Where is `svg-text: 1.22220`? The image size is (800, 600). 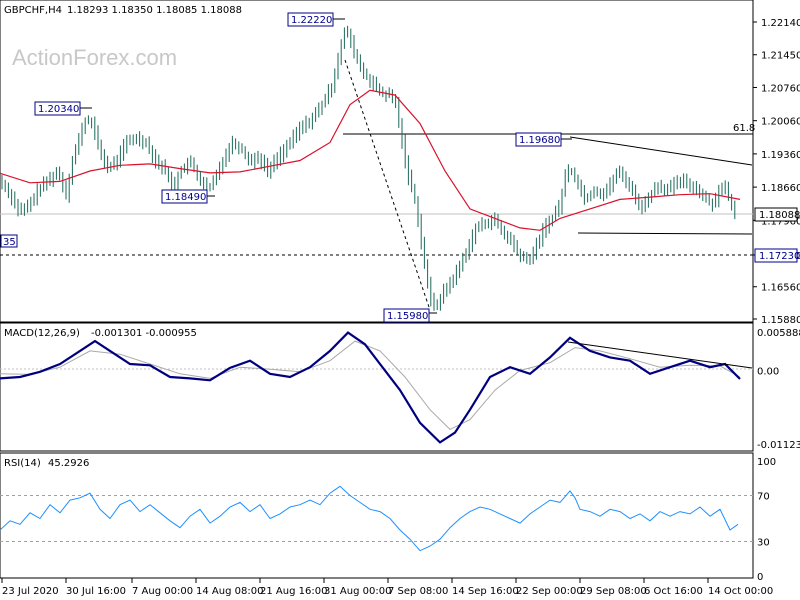
svg-text: 1.22220 is located at coordinates (311, 20).